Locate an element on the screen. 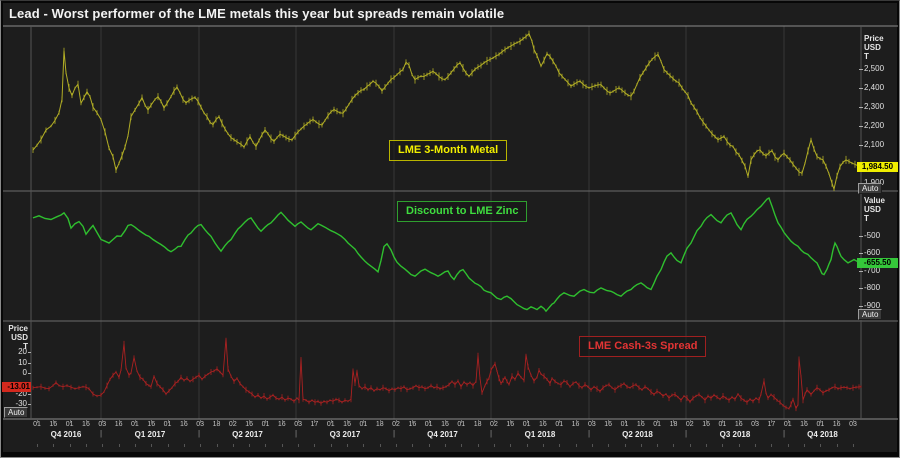  auto-scale-button-top-panel: Auto is located at coordinates (870, 188).